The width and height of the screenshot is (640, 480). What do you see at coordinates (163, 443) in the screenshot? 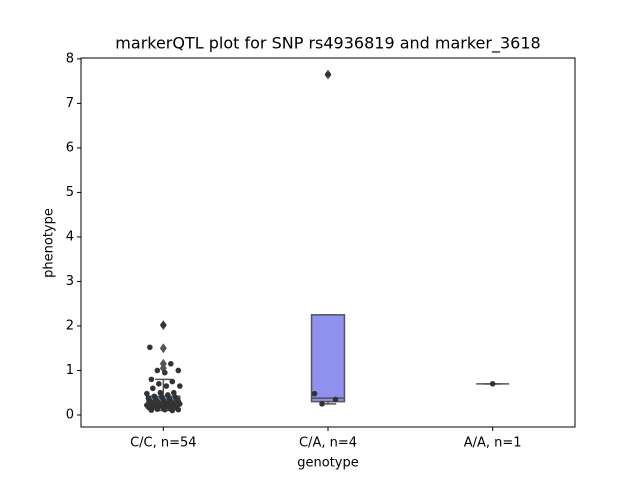
I see `x-tick-label: C/C, n=54` at bounding box center [163, 443].